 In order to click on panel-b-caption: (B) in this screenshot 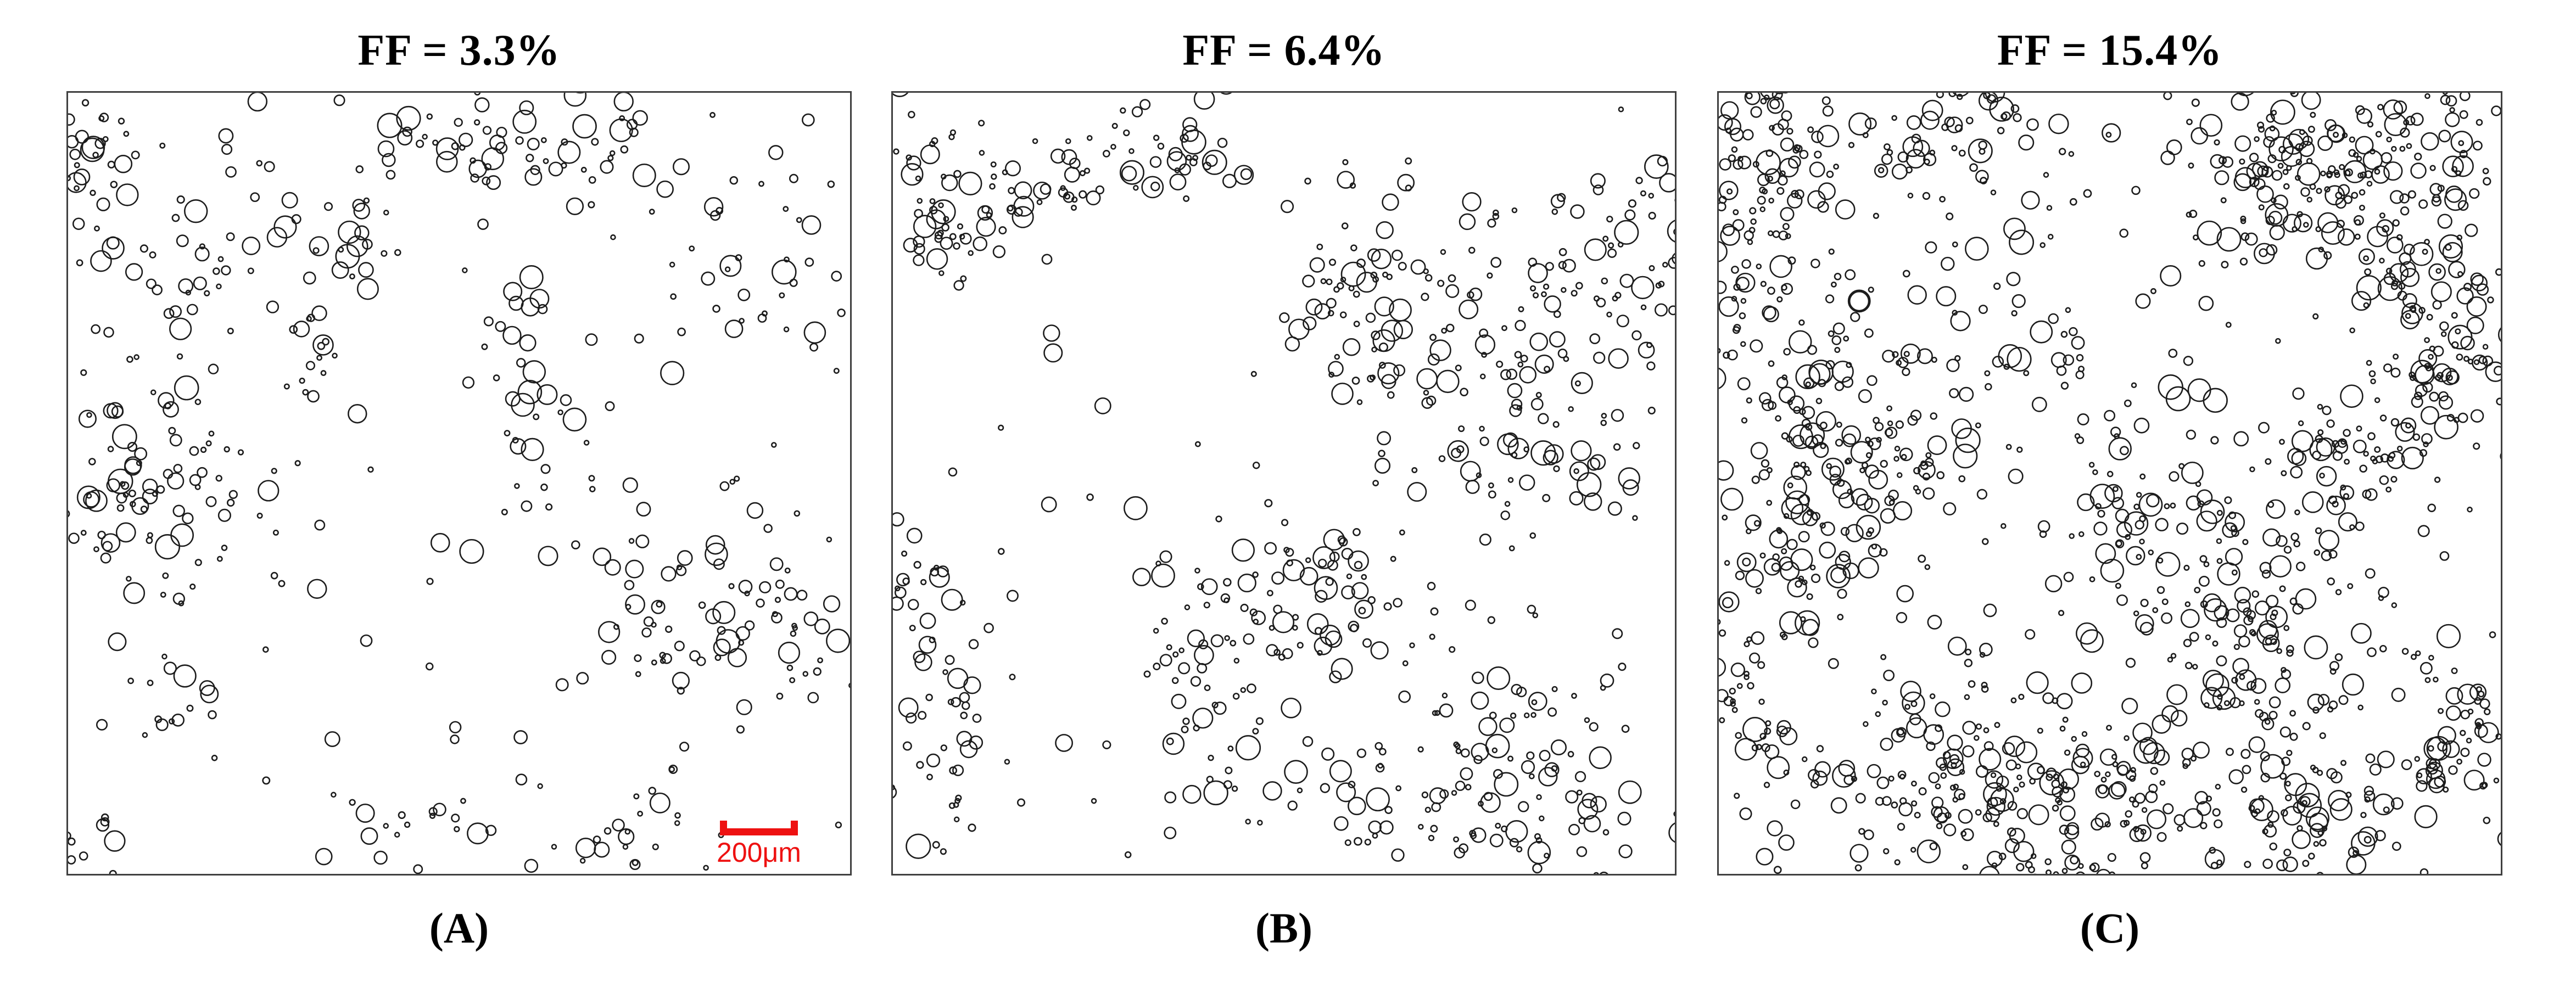, I will do `click(1283, 928)`.